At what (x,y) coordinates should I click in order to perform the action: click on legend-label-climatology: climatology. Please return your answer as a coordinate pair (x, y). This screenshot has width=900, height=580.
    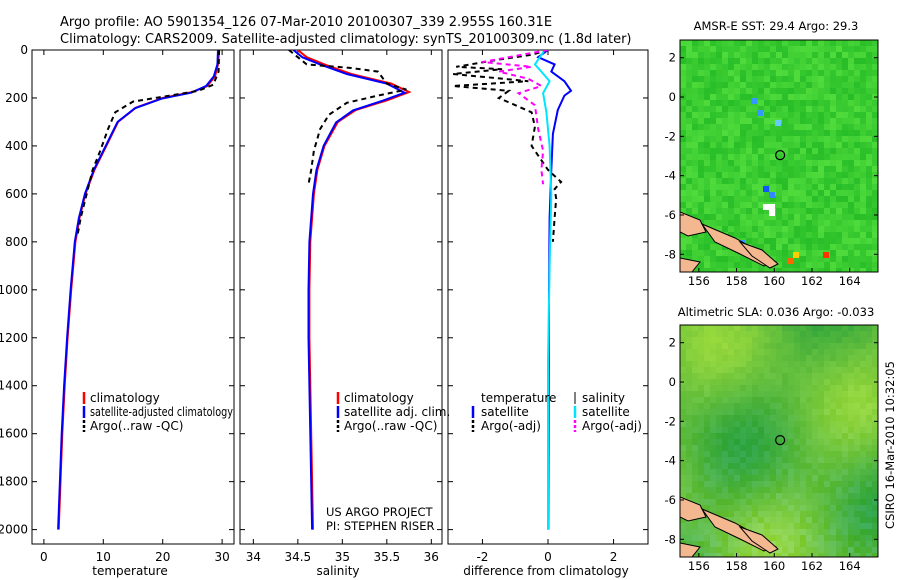
    Looking at the image, I should click on (125, 398).